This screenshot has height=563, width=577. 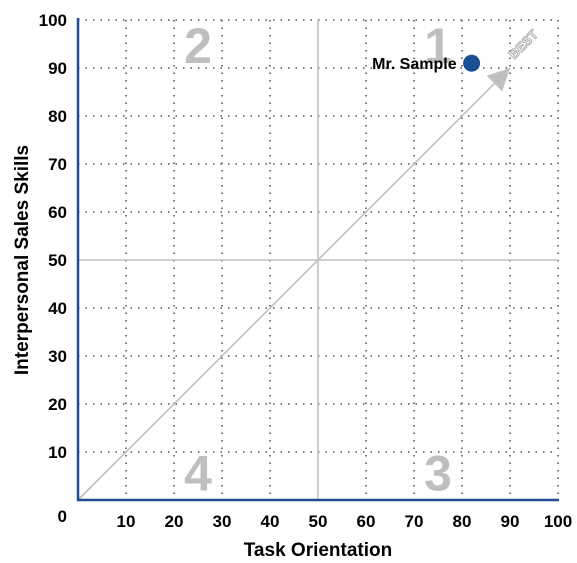 I want to click on y-tick-label: 20, so click(x=57, y=404).